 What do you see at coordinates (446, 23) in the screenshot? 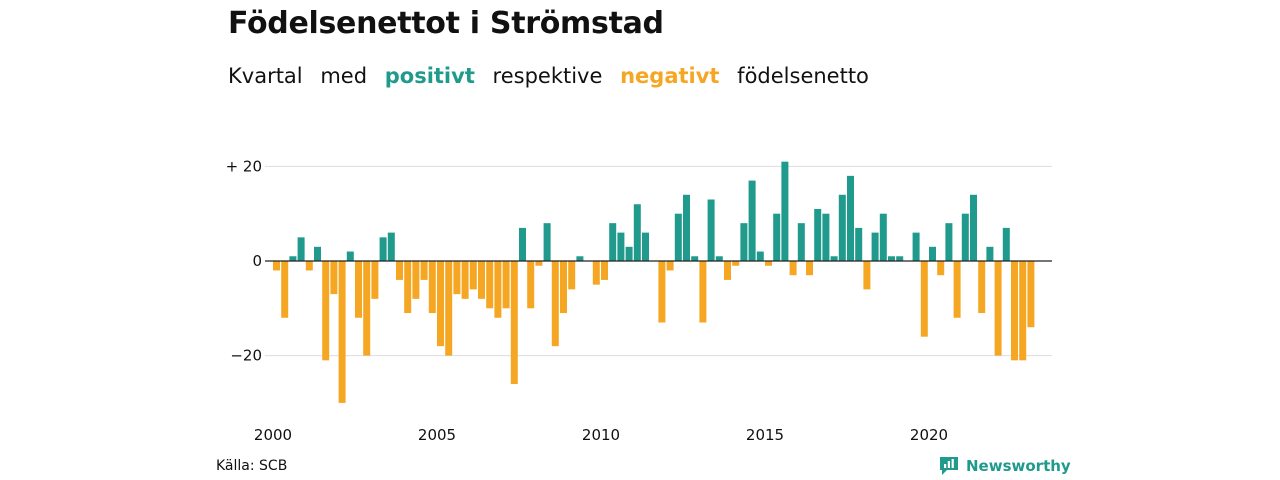
I see `chart-title: Födelsenettot i Strömstad` at bounding box center [446, 23].